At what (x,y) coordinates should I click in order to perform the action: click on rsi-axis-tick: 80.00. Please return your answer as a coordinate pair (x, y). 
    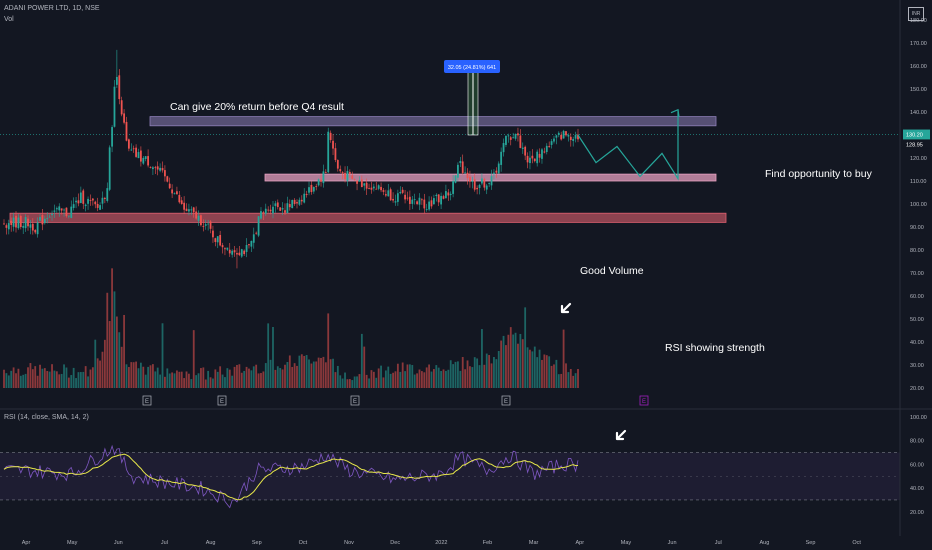
    Looking at the image, I should click on (917, 442).